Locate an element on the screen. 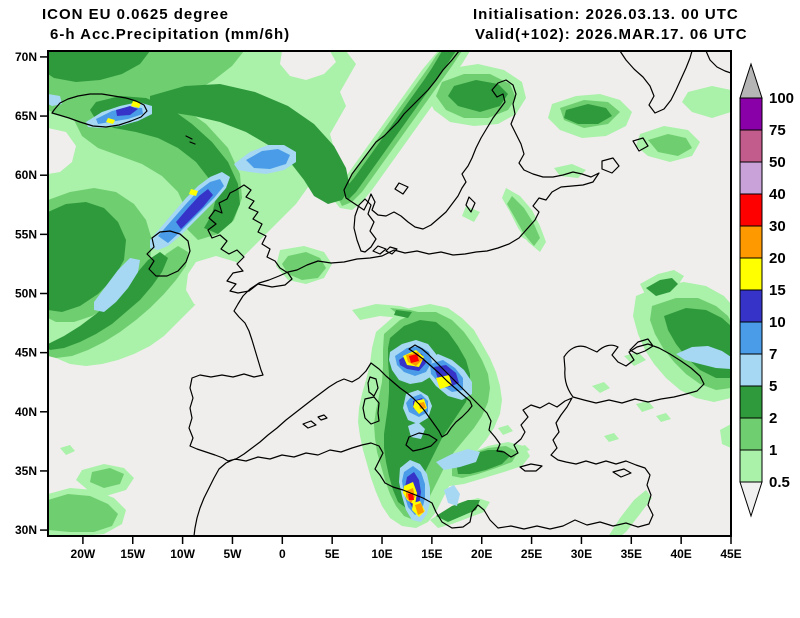 The width and height of the screenshot is (800, 618). lon-tick-label: 5W is located at coordinates (232, 554).